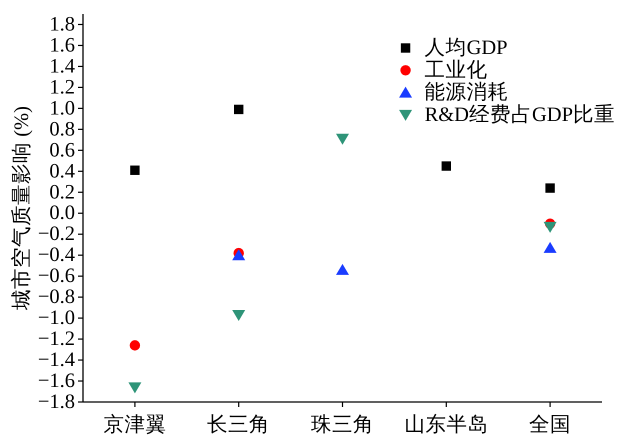 The width and height of the screenshot is (624, 441). I want to click on x-tick-label: 京津翼, so click(134, 424).